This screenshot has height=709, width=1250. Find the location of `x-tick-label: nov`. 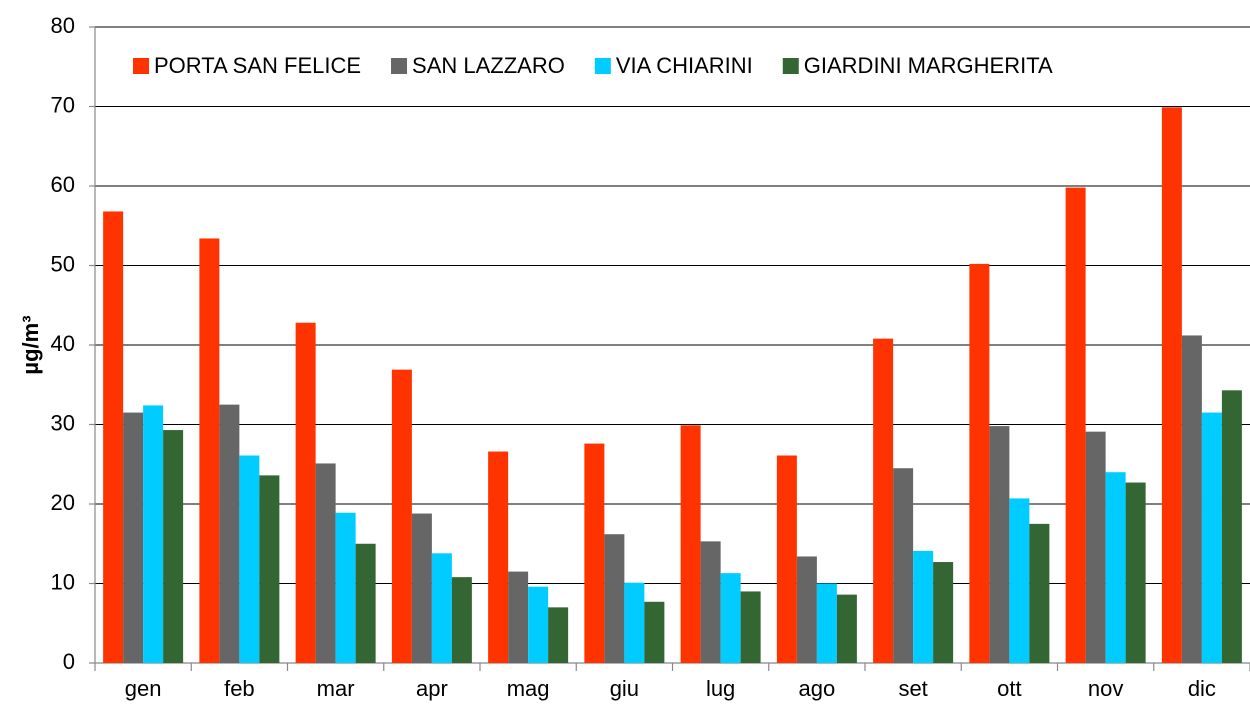

x-tick-label: nov is located at coordinates (1105, 688).